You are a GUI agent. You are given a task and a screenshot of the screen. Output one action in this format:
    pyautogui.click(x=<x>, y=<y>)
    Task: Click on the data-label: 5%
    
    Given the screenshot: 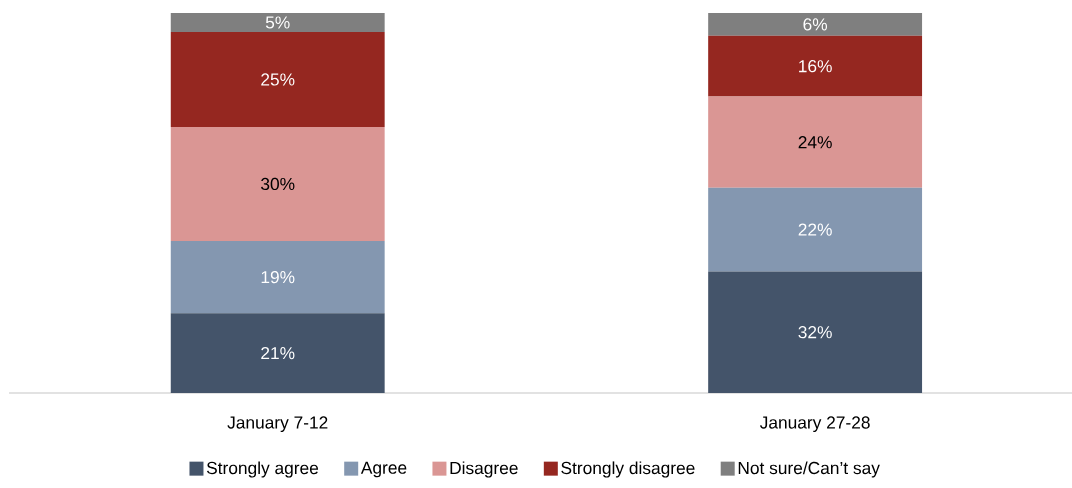 What is the action you would take?
    pyautogui.click(x=277, y=22)
    